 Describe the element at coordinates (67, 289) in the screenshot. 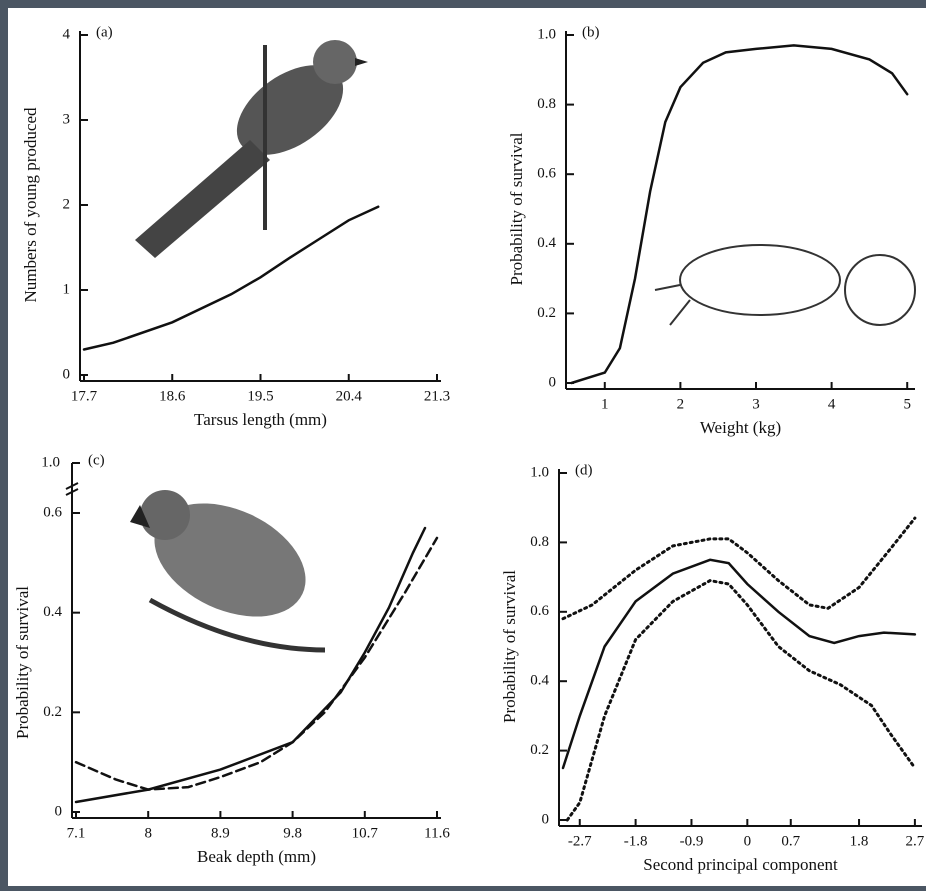

I see `y-tick-label: 1` at that location.